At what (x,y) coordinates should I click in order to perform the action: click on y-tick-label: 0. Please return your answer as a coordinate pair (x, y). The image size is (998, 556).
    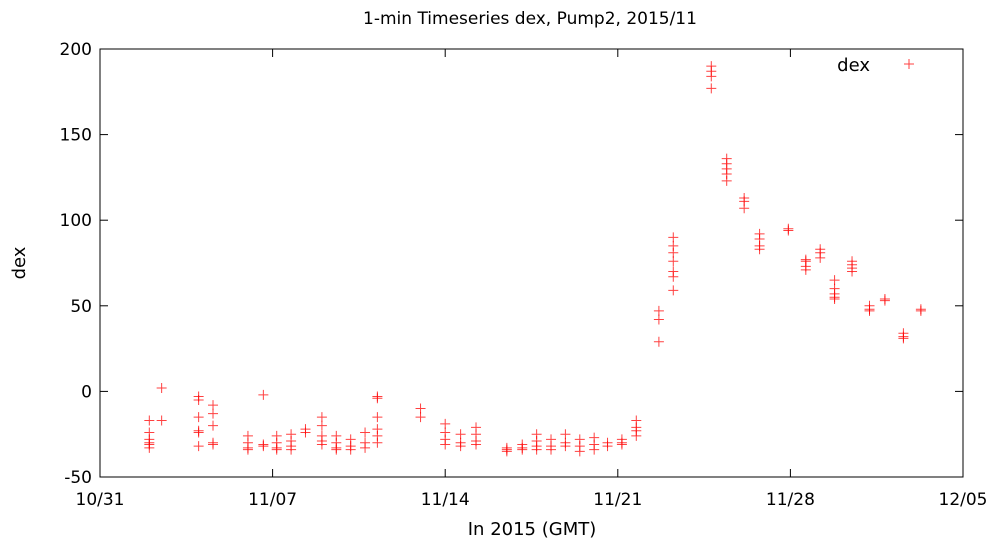
    Looking at the image, I should click on (86, 392).